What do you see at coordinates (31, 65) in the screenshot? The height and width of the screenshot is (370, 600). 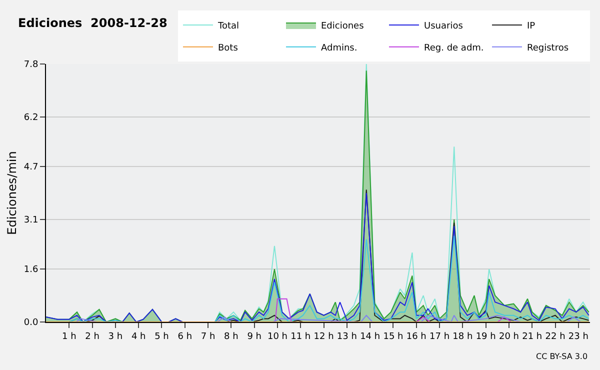 I see `y-tick-label: 7.8` at bounding box center [31, 65].